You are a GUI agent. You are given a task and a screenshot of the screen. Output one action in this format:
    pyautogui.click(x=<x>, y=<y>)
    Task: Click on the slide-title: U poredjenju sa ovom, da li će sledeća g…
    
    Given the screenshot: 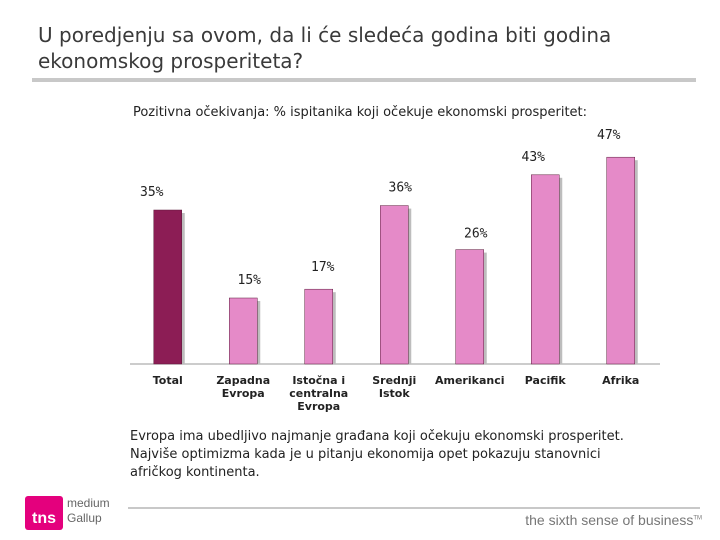 What is the action you would take?
    pyautogui.click(x=368, y=48)
    